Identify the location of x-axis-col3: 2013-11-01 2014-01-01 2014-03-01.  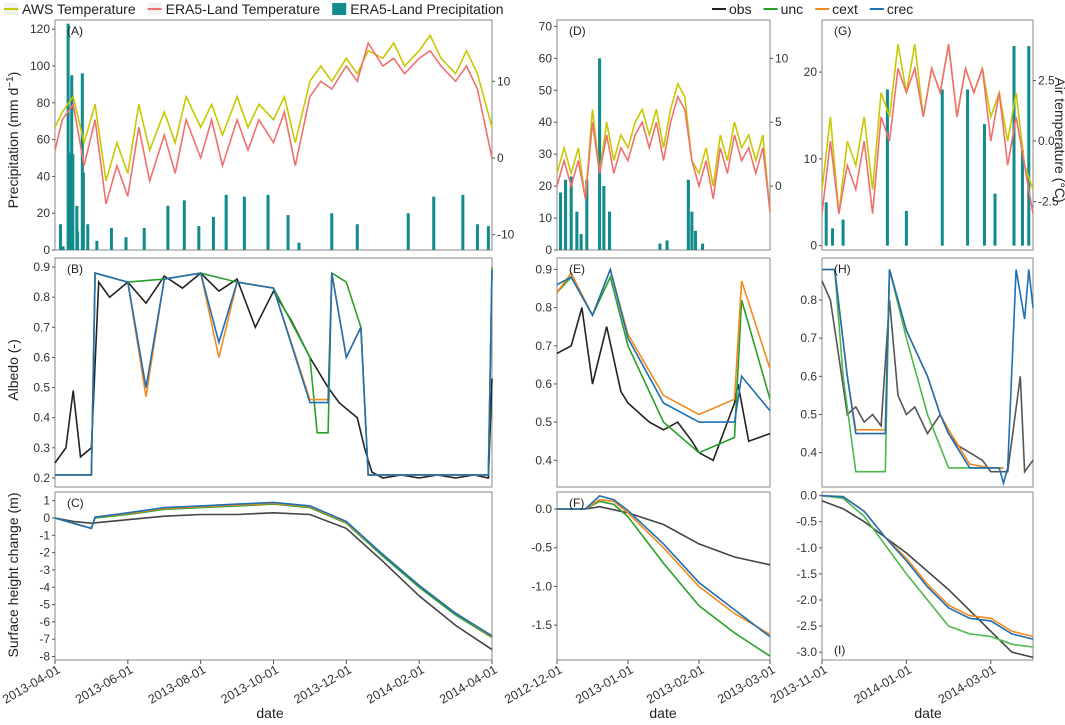
(883, 683).